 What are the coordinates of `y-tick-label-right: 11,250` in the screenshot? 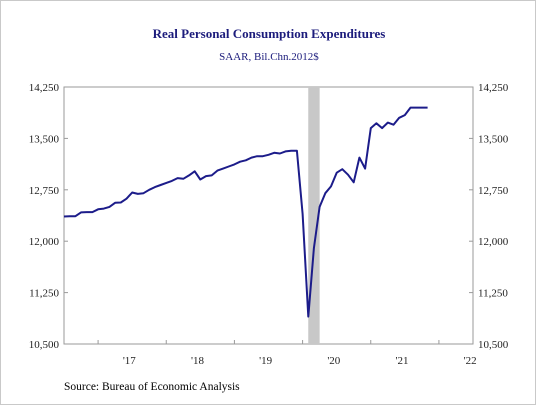 It's located at (493, 294).